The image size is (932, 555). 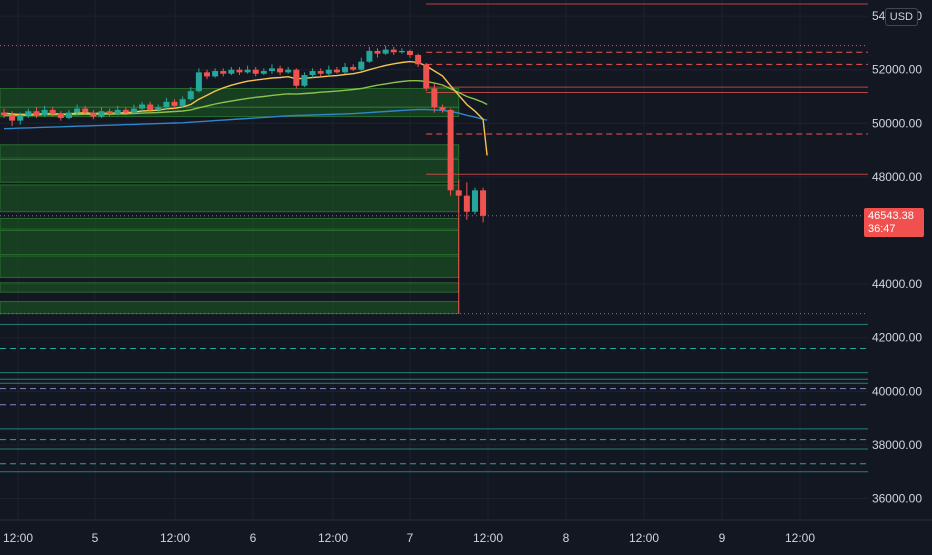 I want to click on time-tick-label: 5, so click(x=95, y=538).